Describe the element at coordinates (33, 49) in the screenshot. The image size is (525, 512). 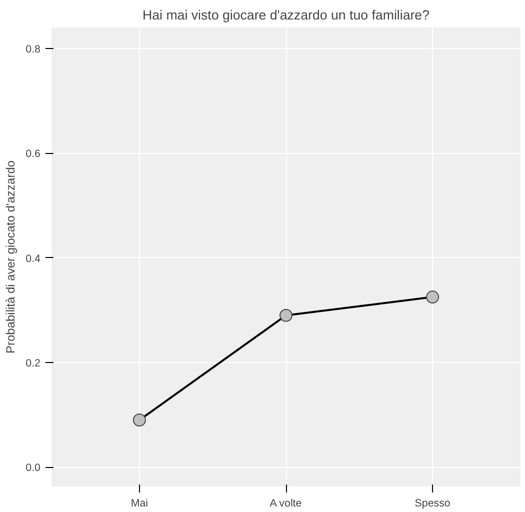
I see `y-tick-label: 0.8` at that location.